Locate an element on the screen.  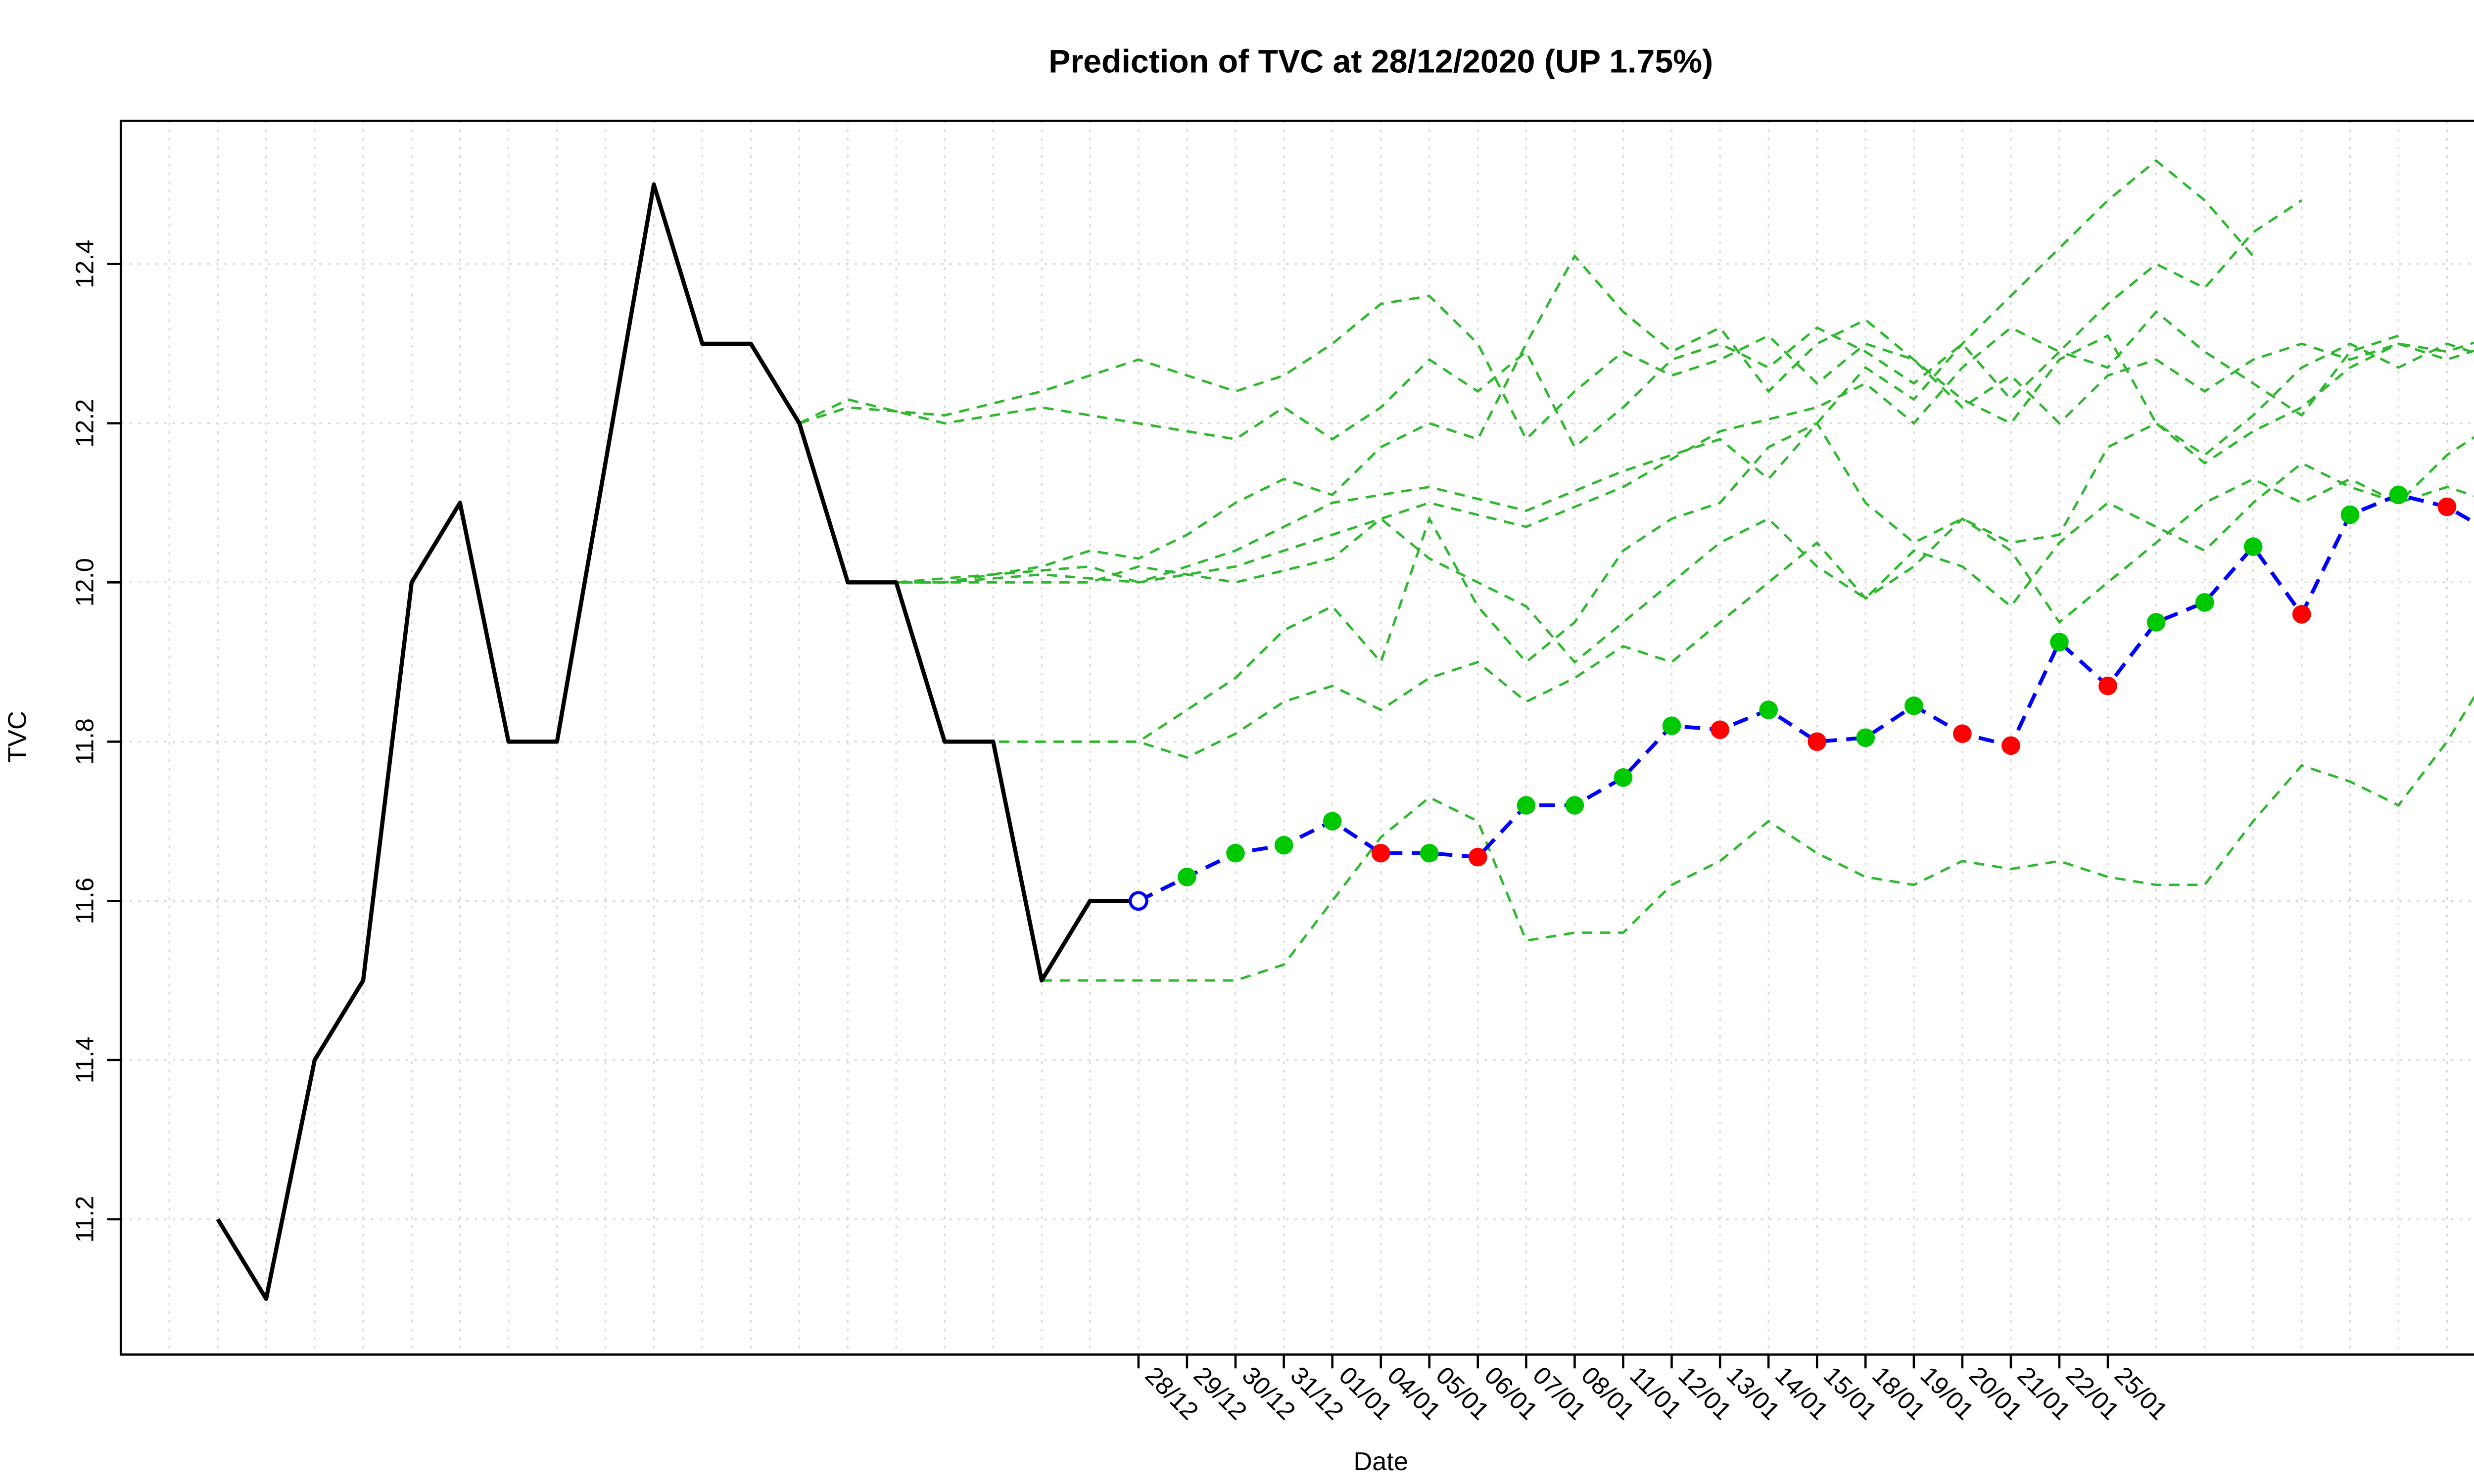
x-tick-label: 19/01 is located at coordinates (1948, 1393).